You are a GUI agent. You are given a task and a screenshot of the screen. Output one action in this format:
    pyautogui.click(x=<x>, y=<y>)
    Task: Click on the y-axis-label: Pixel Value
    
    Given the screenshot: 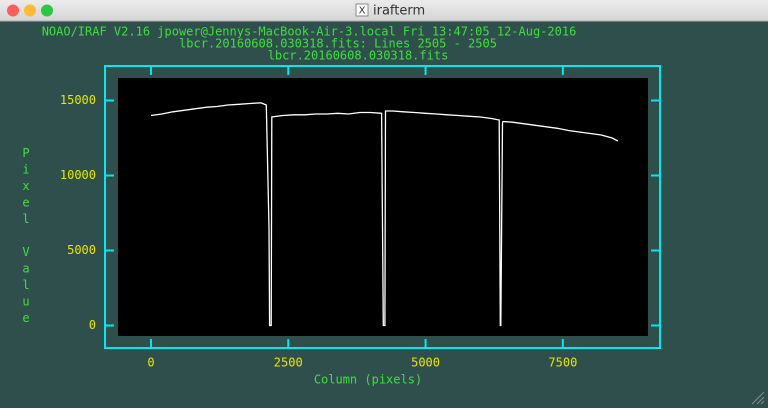 What is the action you would take?
    pyautogui.click(x=26, y=237)
    